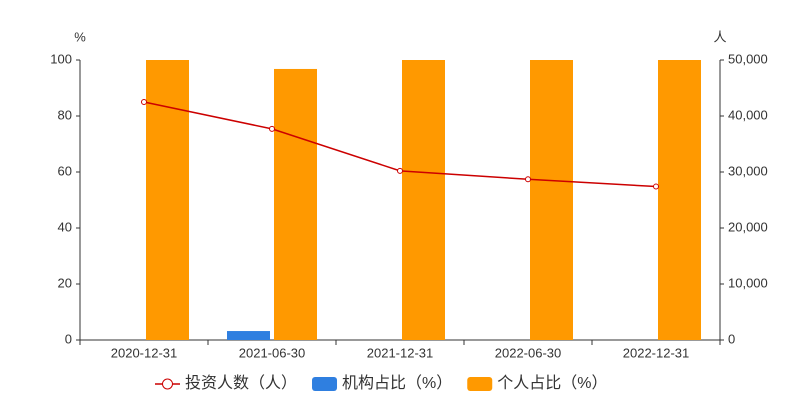  Describe the element at coordinates (397, 383) in the screenshot. I see `legend-label: 机构占比（%）` at that location.